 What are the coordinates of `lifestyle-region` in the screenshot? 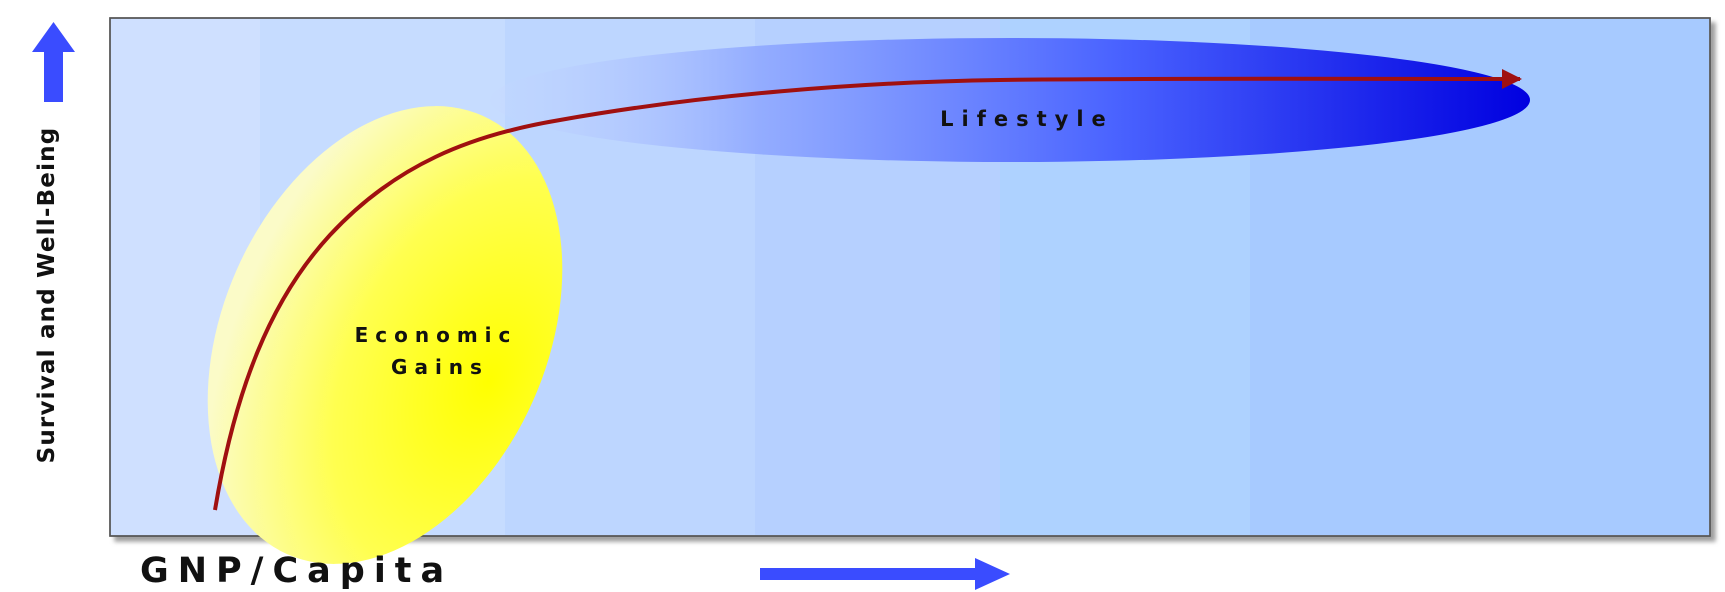 It's located at (1010, 100).